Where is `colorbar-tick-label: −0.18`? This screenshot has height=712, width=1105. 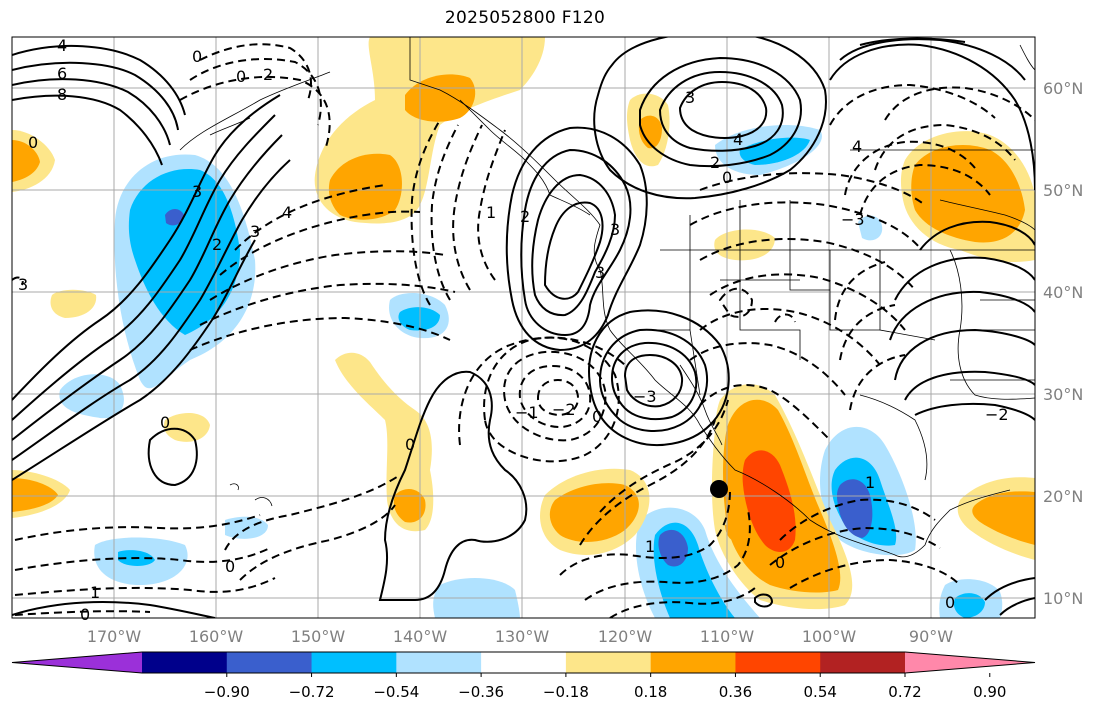 colorbar-tick-label: −0.18 is located at coordinates (566, 692).